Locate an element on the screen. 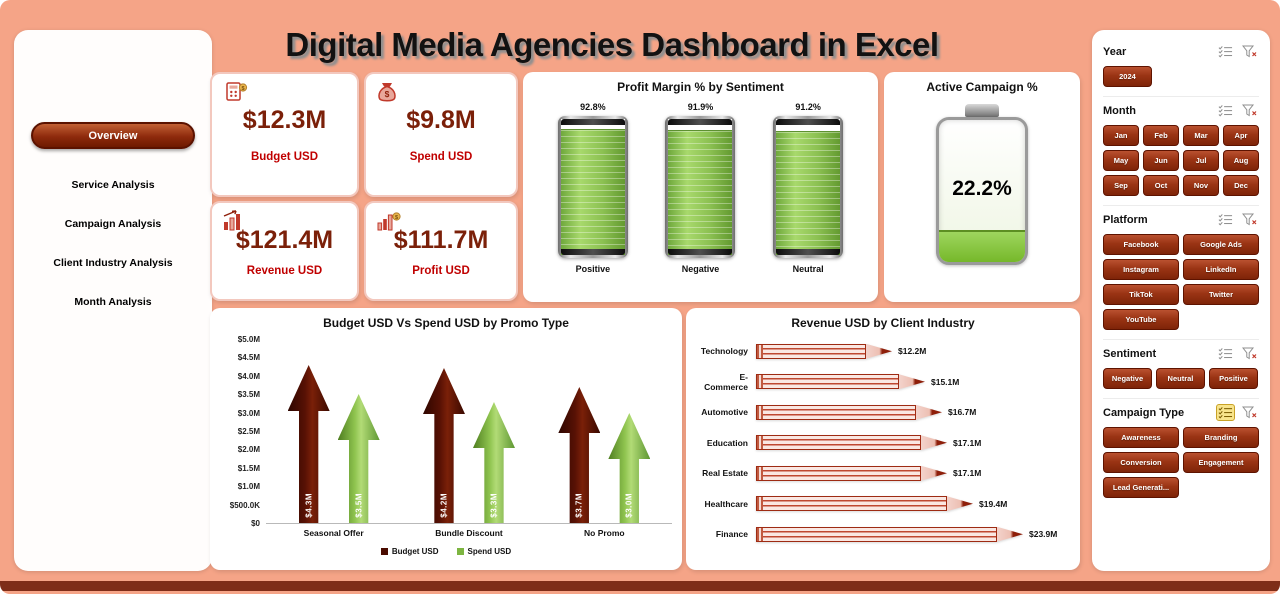 The image size is (1280, 594). slicer-option-neutral: Neutral is located at coordinates (1180, 378).